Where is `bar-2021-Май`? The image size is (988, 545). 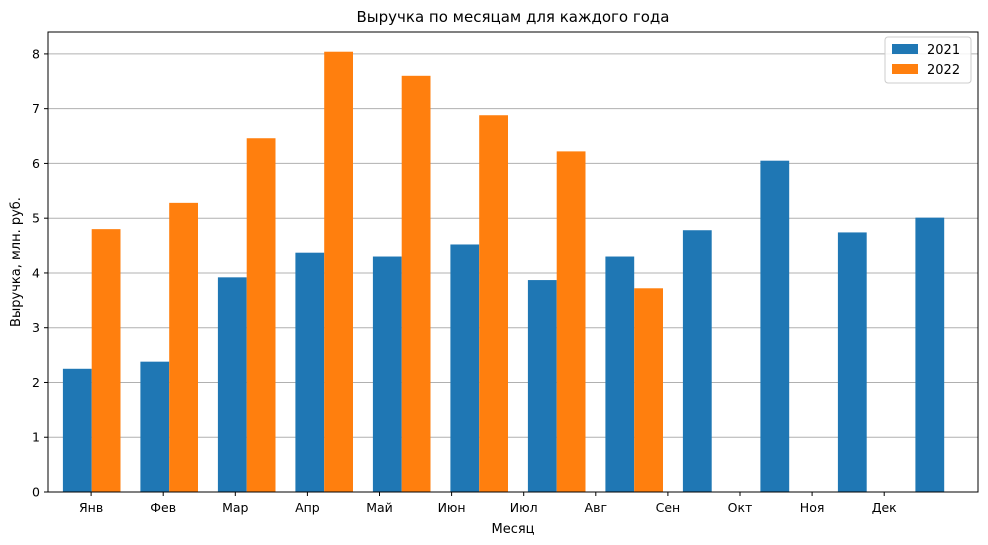
bar-2021-Май is located at coordinates (387, 374).